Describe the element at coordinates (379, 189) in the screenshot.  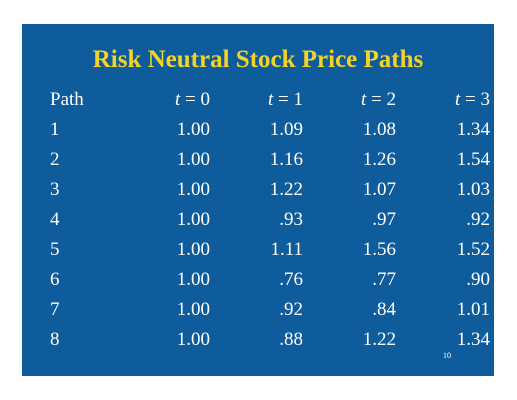
I see `cell-t2: 1.07` at that location.